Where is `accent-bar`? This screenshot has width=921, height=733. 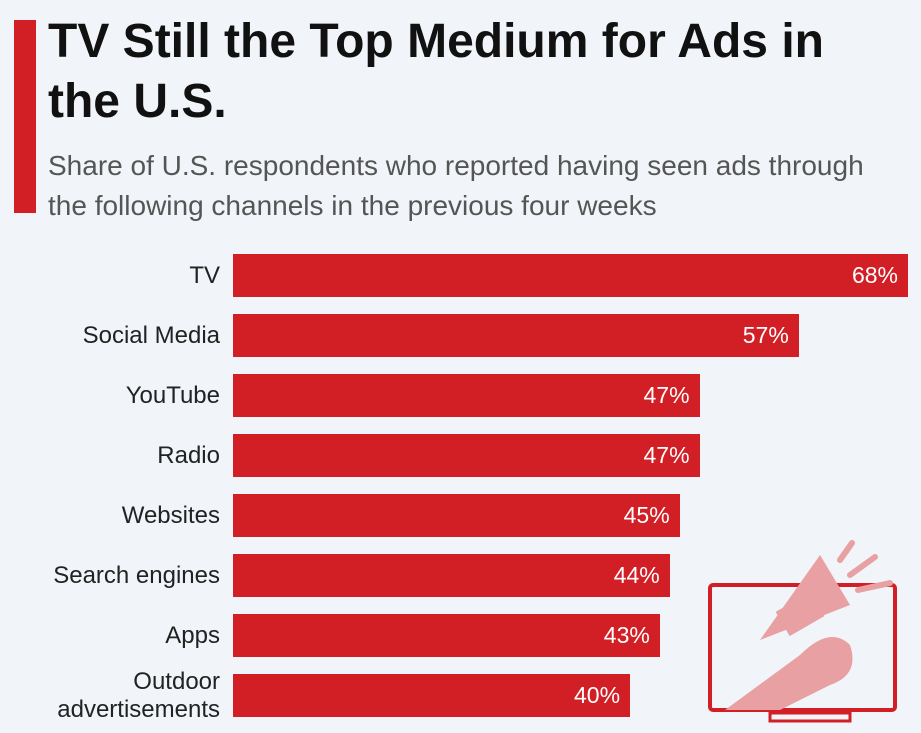
accent-bar is located at coordinates (25, 116).